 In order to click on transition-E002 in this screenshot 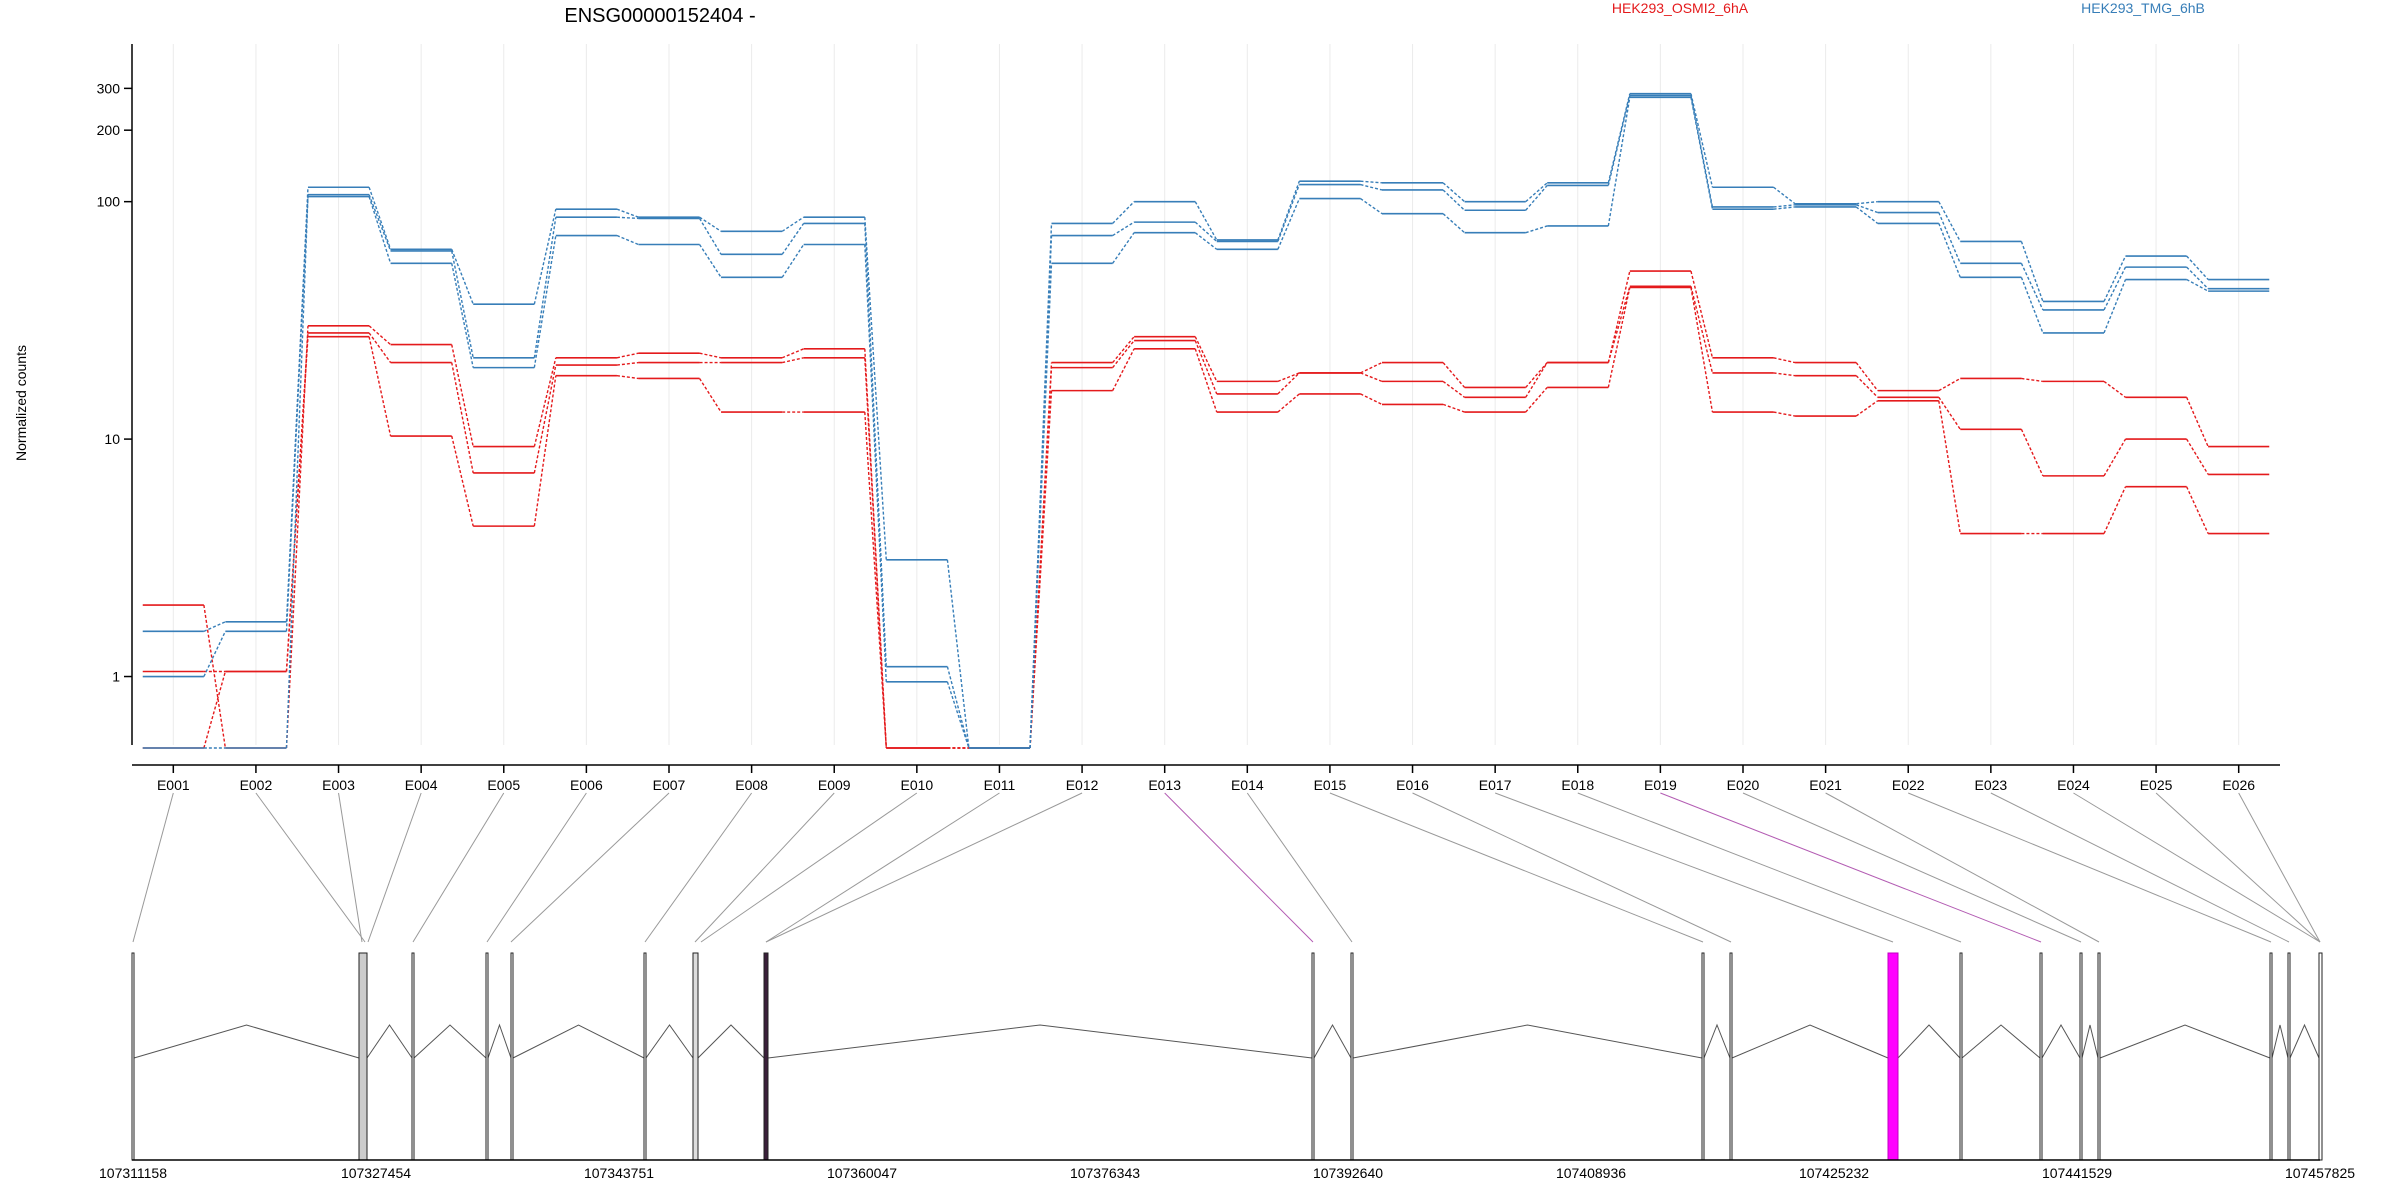, I will do `click(297, 472)`.